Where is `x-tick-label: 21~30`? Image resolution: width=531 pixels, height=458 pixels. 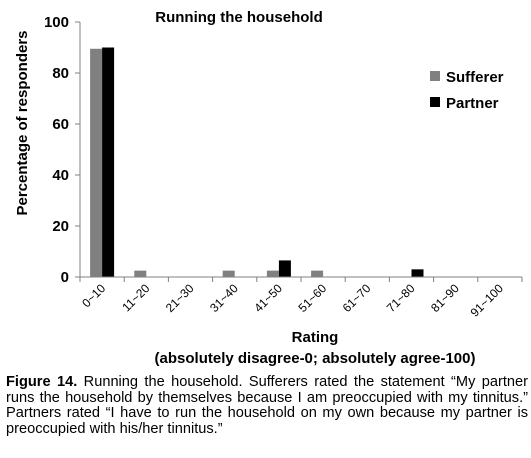
x-tick-label: 21~30 is located at coordinates (180, 298).